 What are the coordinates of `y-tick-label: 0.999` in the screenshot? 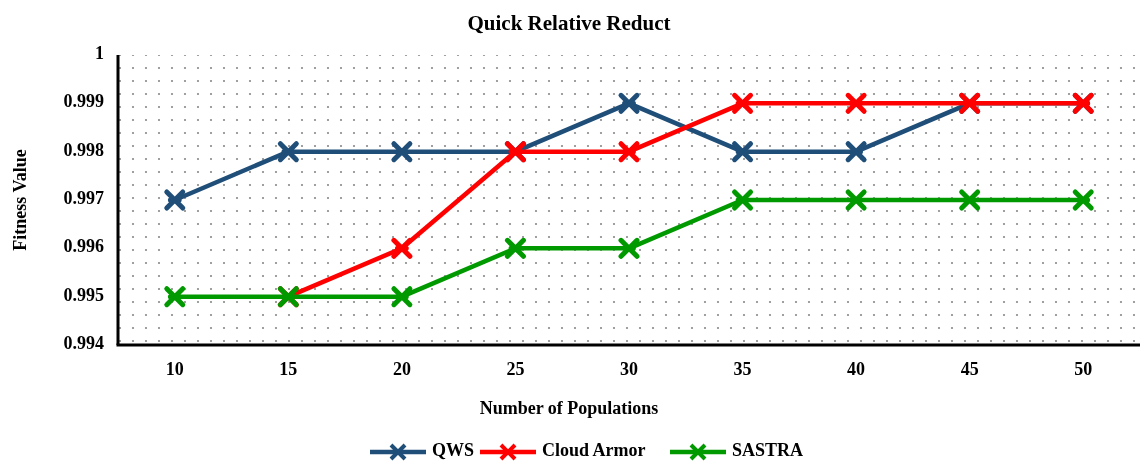 It's located at (83, 101).